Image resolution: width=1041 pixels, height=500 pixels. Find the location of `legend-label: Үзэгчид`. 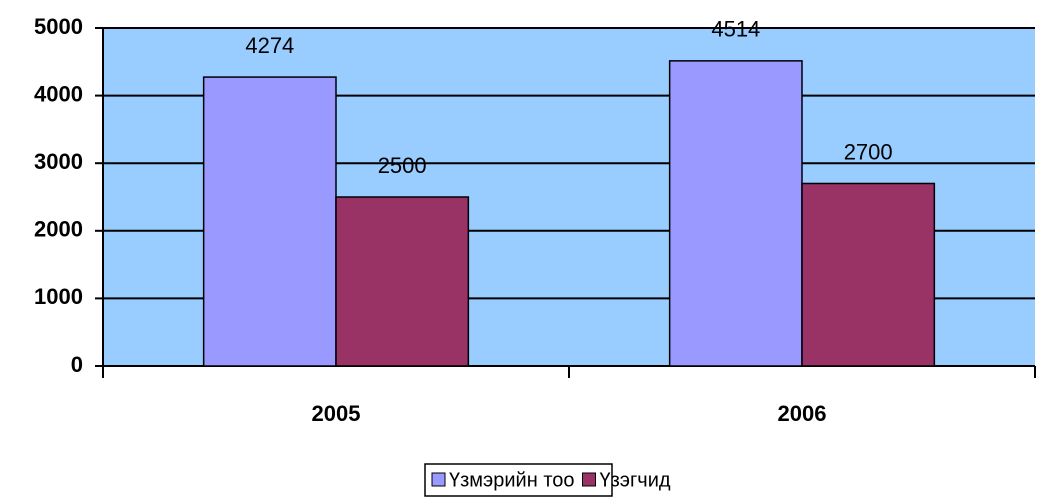

legend-label: Үзэгчид is located at coordinates (635, 480).